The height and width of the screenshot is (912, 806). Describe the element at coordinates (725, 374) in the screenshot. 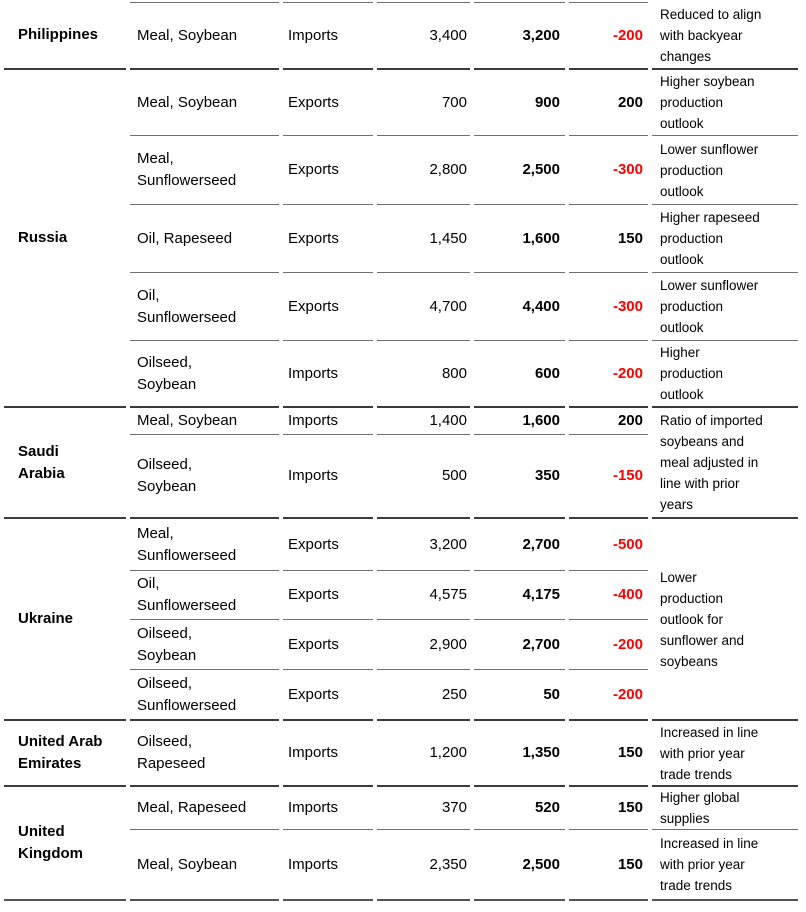

I see `comment-cell: Higher production outlook` at that location.